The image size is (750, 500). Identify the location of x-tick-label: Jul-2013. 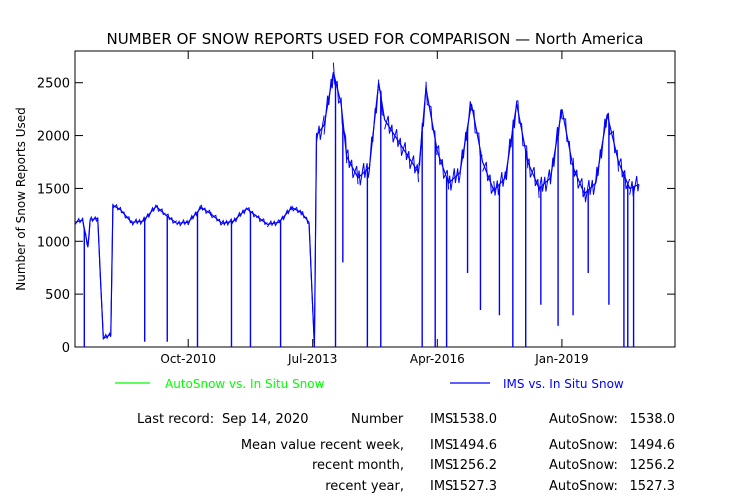
(312, 359).